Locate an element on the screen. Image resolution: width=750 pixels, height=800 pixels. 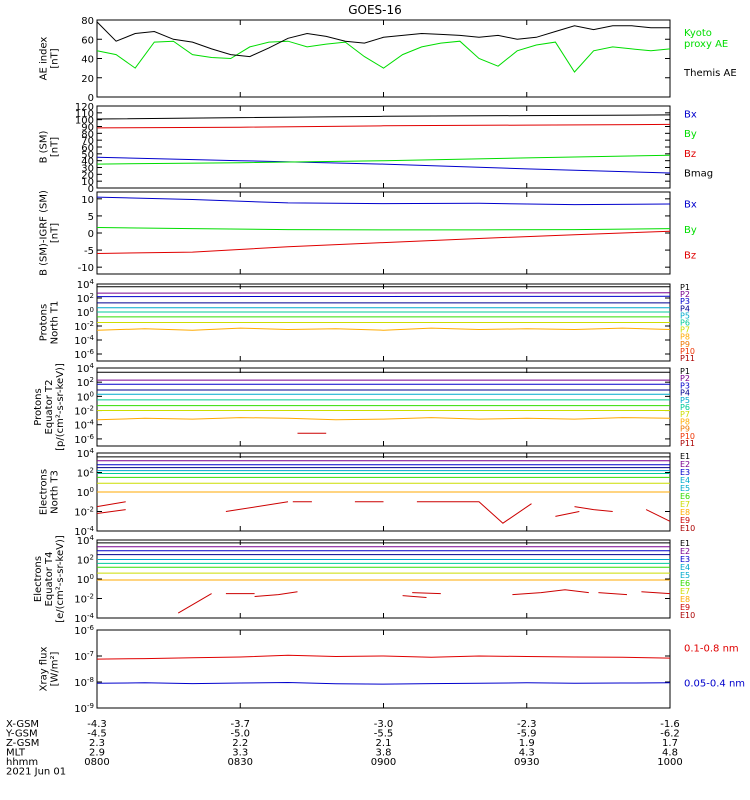
legend-entry: Kyoto is located at coordinates (698, 33).